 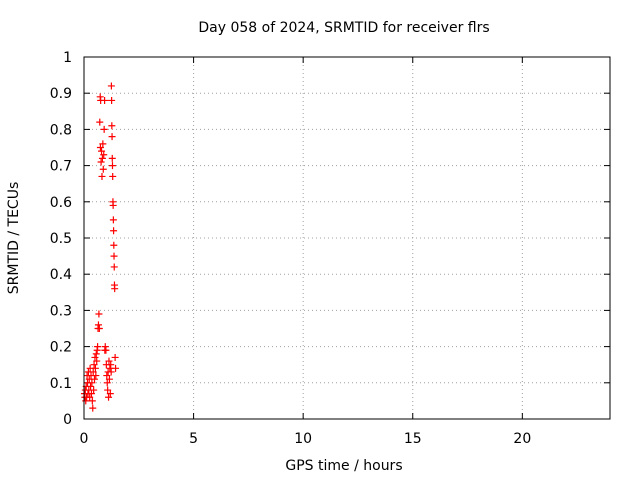 I want to click on y-tick-label: 0.6, so click(x=61, y=203).